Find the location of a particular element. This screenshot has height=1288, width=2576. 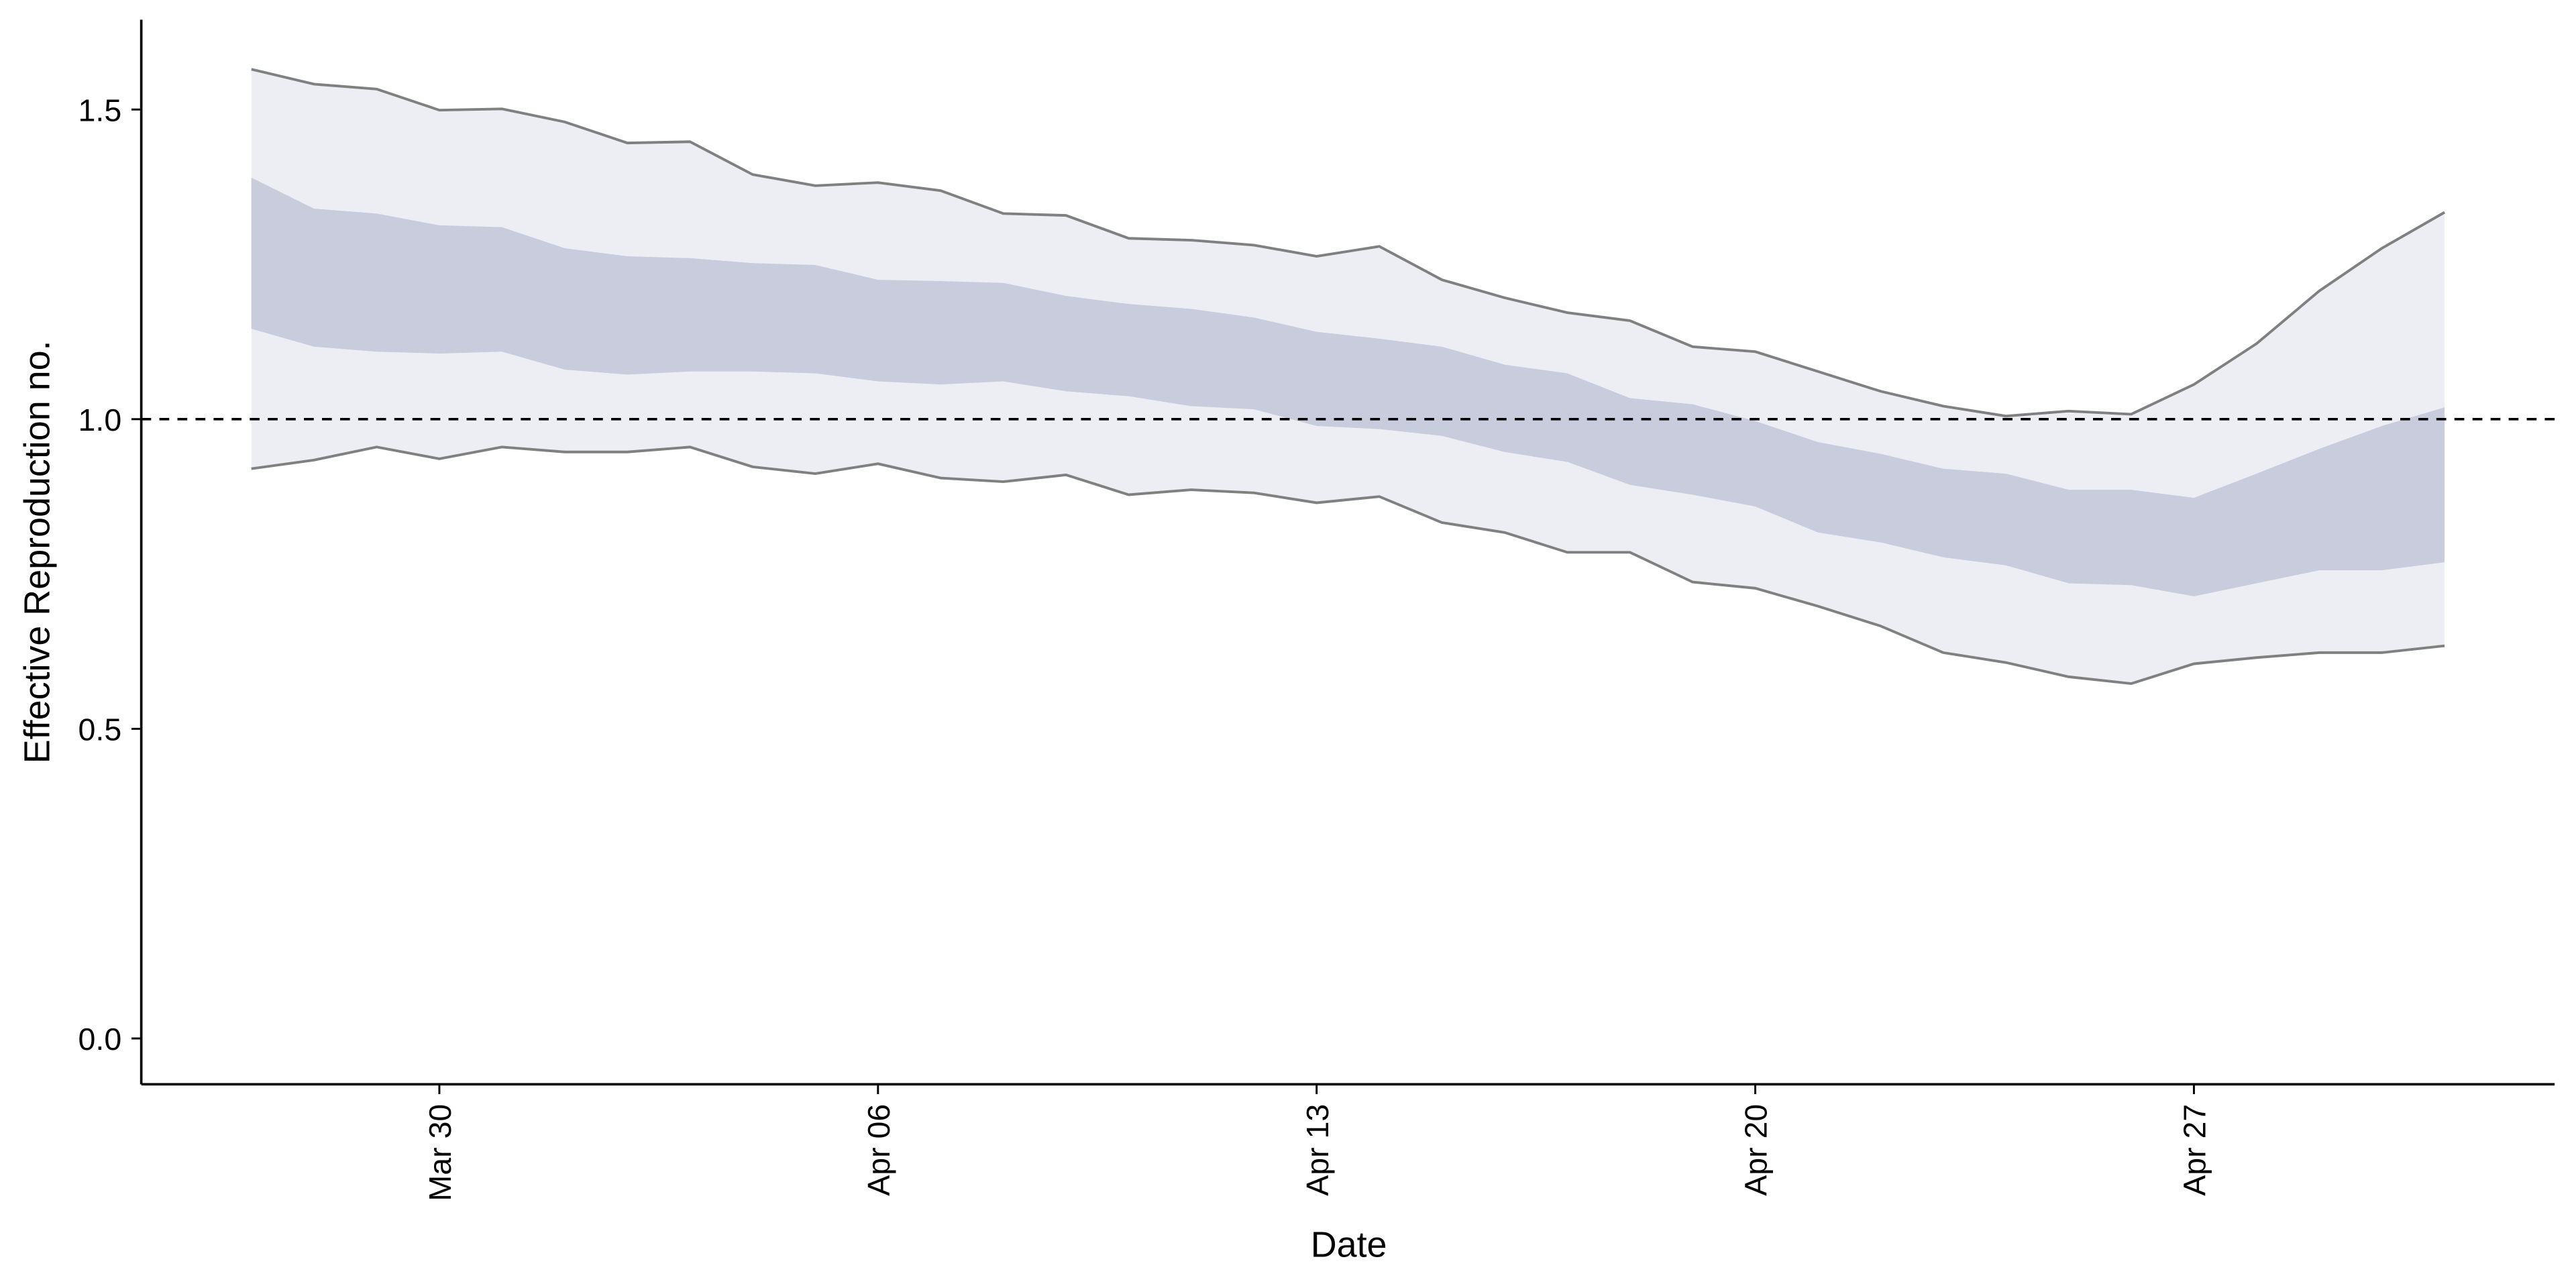

y-tick-label: 1.5 is located at coordinates (100, 110).